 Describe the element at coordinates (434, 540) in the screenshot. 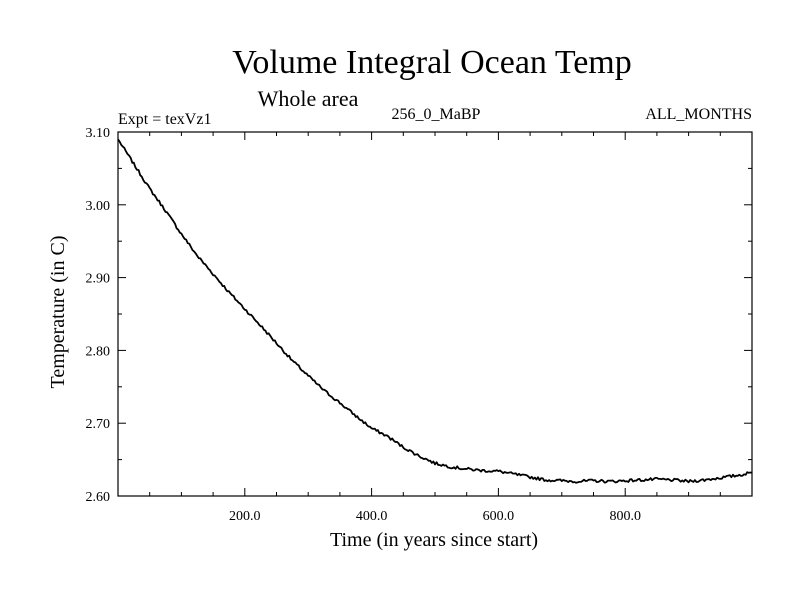

I see `x-axis-label: Time (in years since start)` at that location.